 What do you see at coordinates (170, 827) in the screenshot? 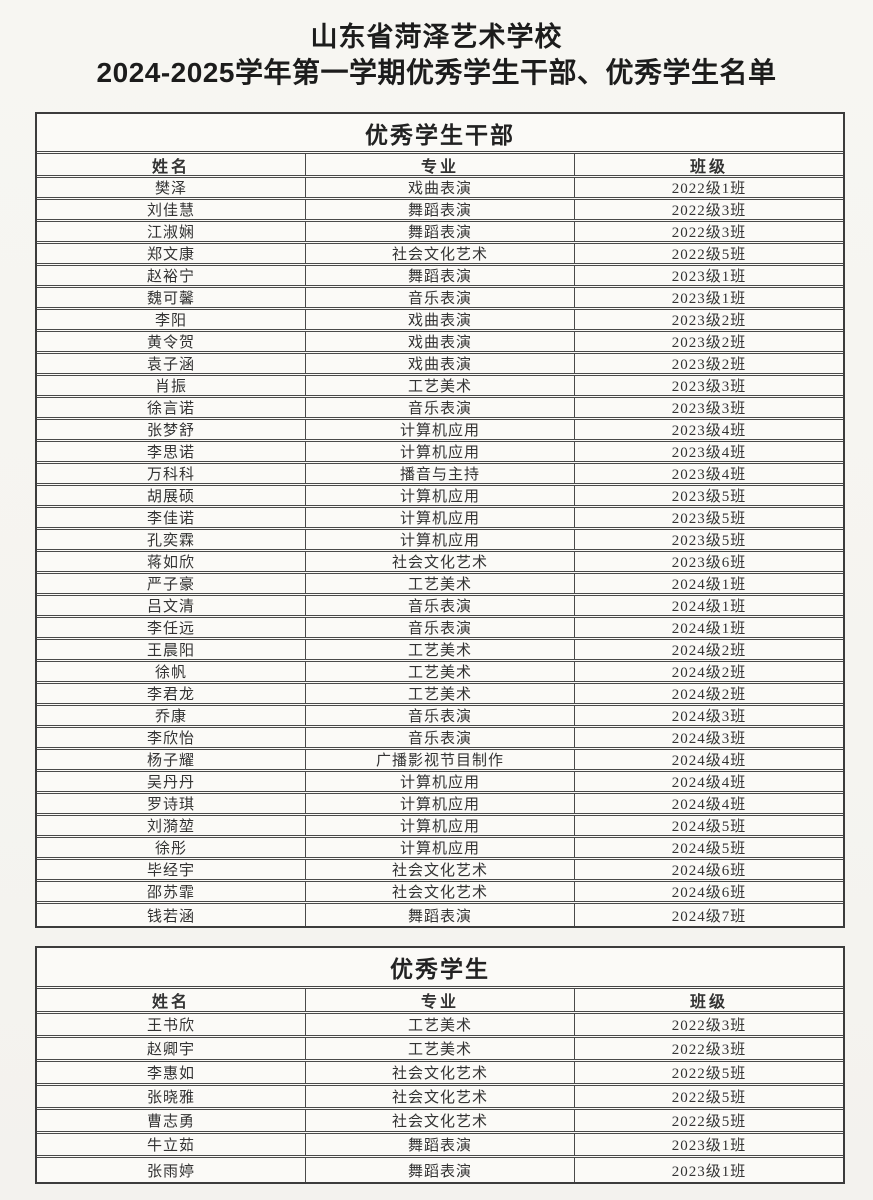
I see `cell-name: 刘漪堃` at bounding box center [170, 827].